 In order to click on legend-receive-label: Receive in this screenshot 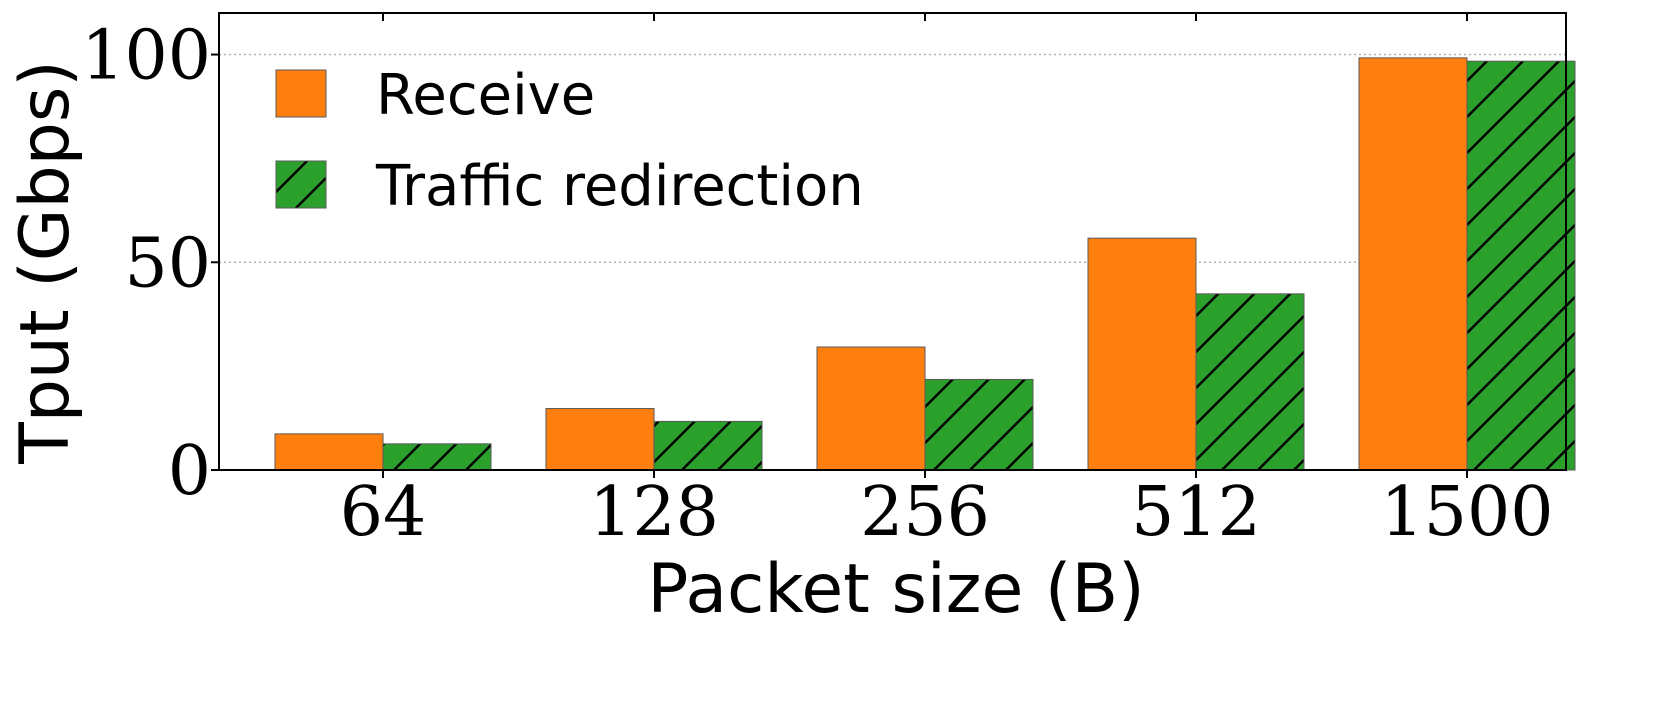, I will do `click(485, 95)`.